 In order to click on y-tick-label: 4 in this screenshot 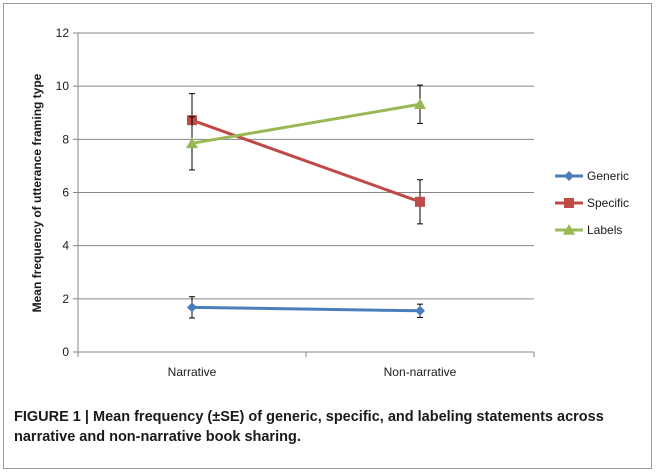, I will do `click(65, 246)`.